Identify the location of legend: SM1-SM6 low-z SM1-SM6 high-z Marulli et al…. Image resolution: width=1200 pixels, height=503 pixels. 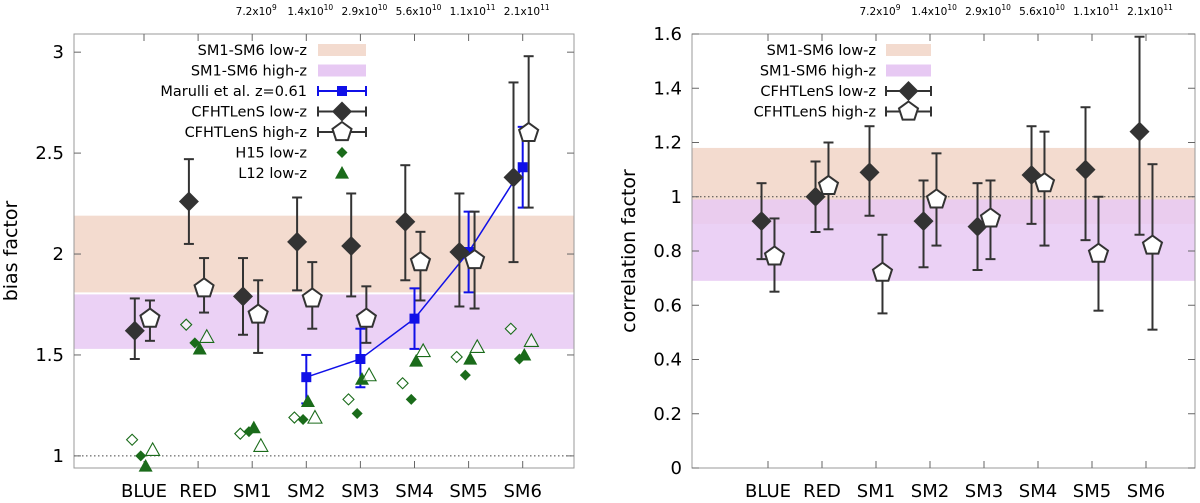
(263, 112).